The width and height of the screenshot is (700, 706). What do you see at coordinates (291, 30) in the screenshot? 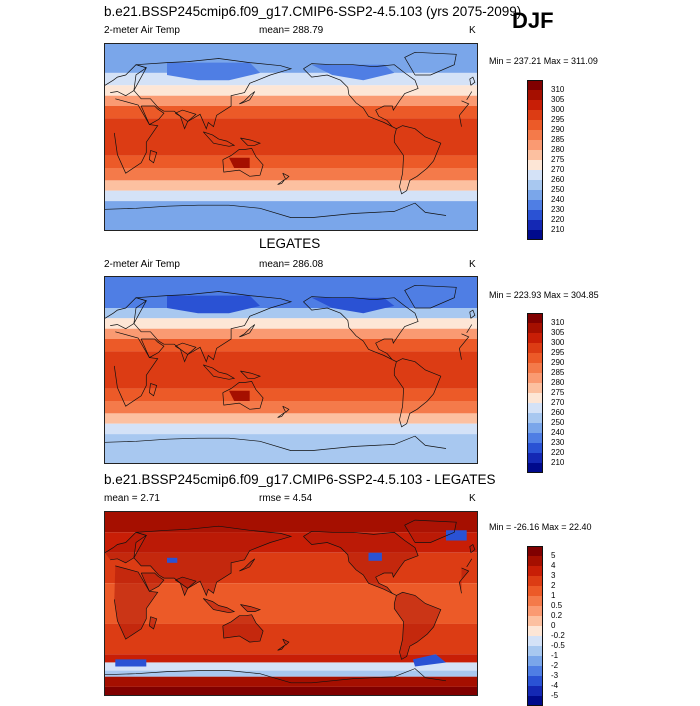
I see `mean-label: mean= 288.79` at bounding box center [291, 30].